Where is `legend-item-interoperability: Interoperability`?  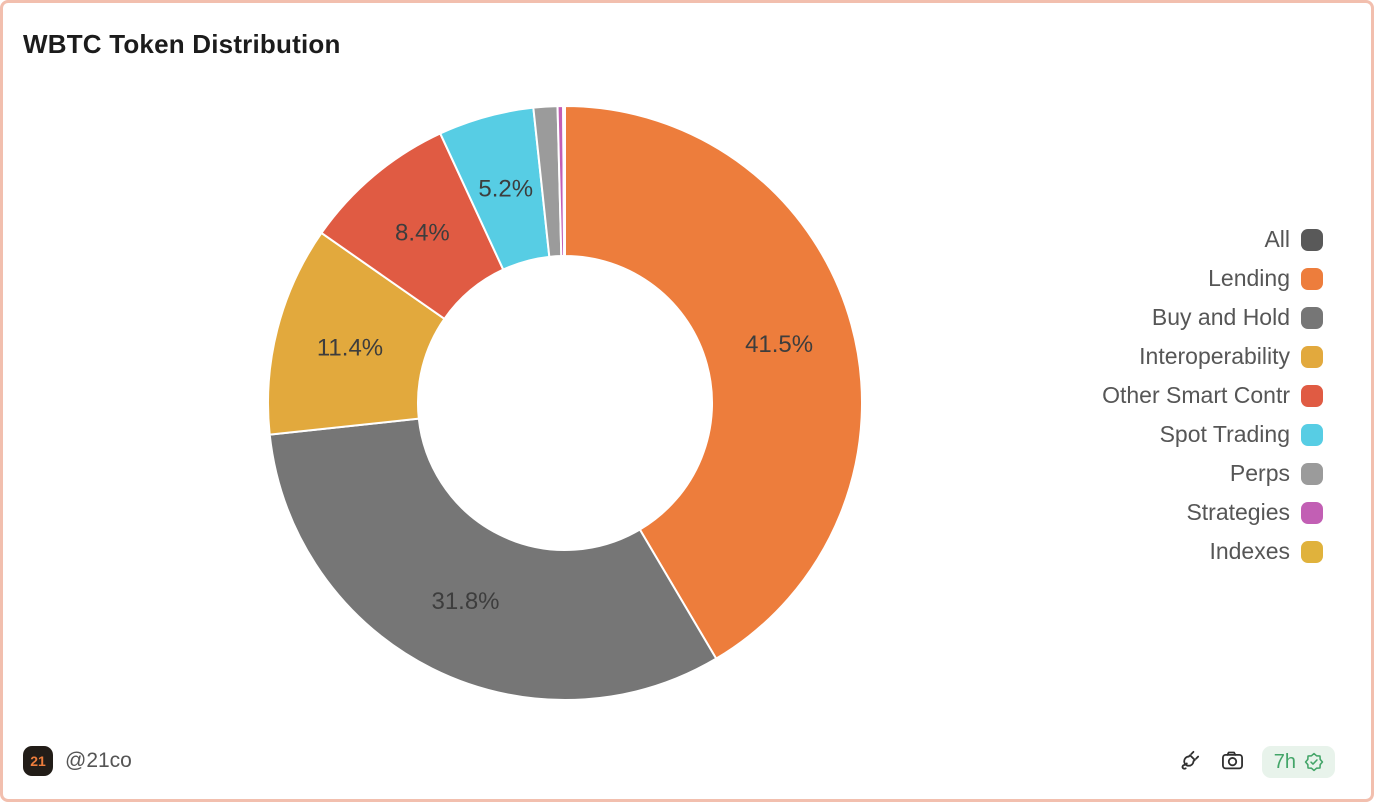 legend-item-interoperability: Interoperability is located at coordinates (1212, 356).